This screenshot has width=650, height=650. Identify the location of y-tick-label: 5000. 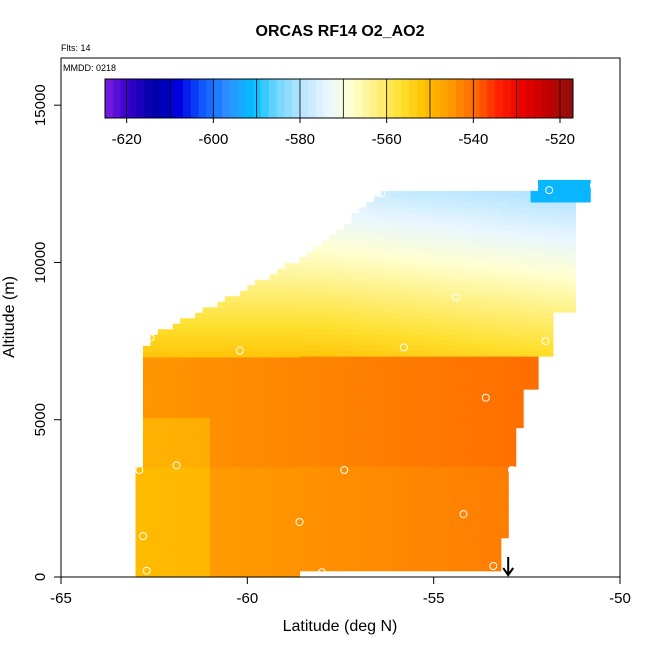
(40, 419).